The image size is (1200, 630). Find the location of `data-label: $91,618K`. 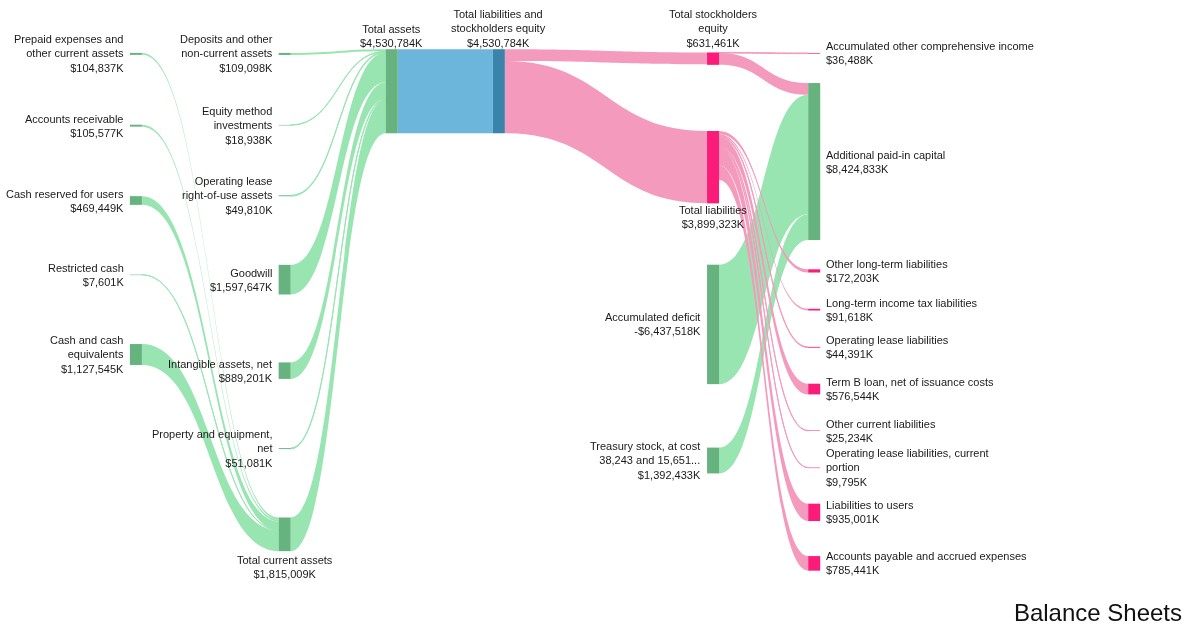

data-label: $91,618K is located at coordinates (850, 317).